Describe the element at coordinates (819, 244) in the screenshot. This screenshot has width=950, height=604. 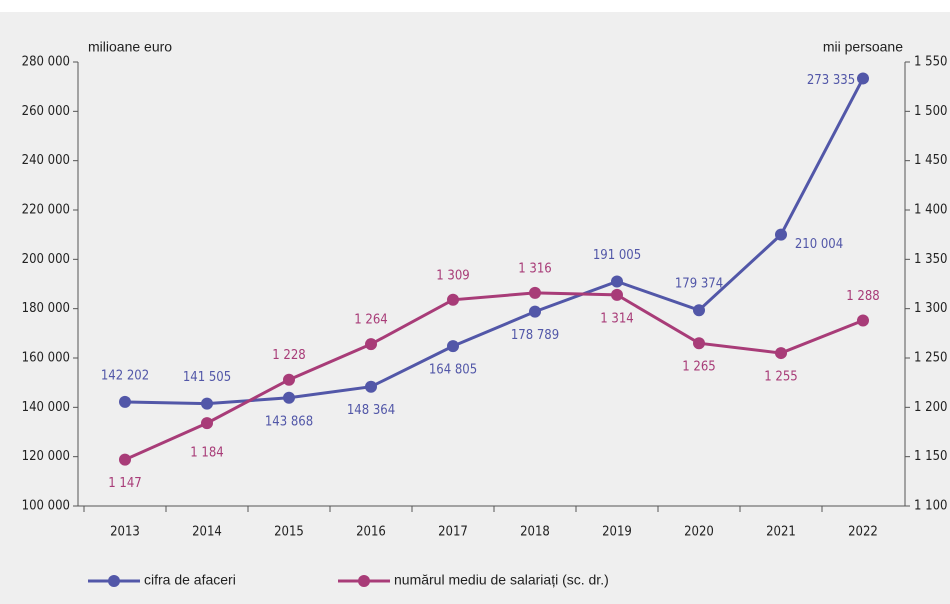
I see `data-label: 210 004` at that location.